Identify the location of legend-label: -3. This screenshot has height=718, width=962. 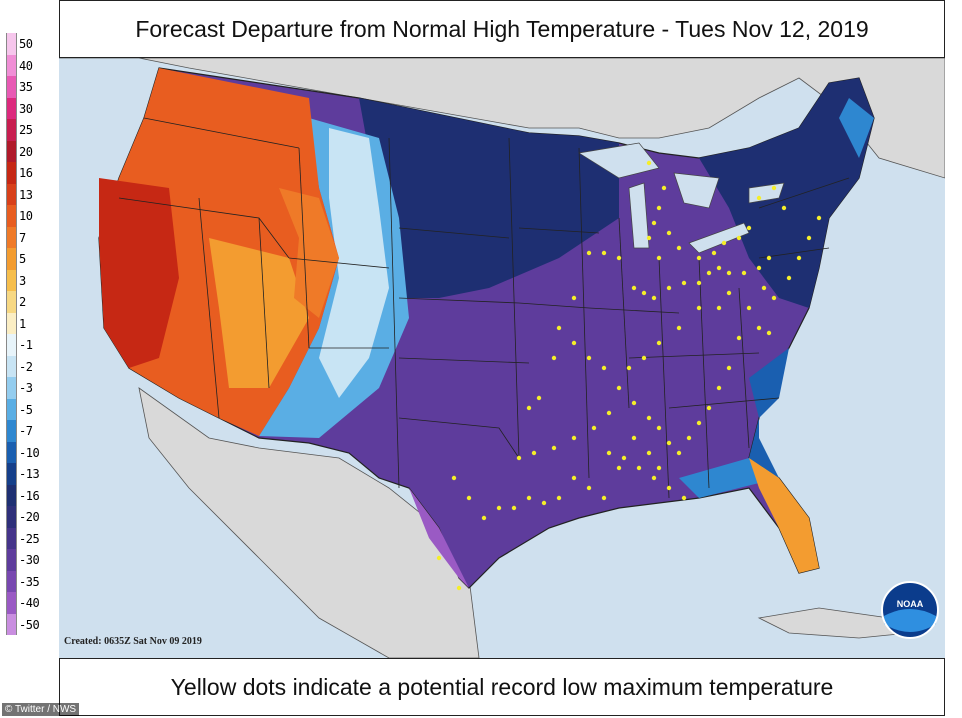
(26, 388).